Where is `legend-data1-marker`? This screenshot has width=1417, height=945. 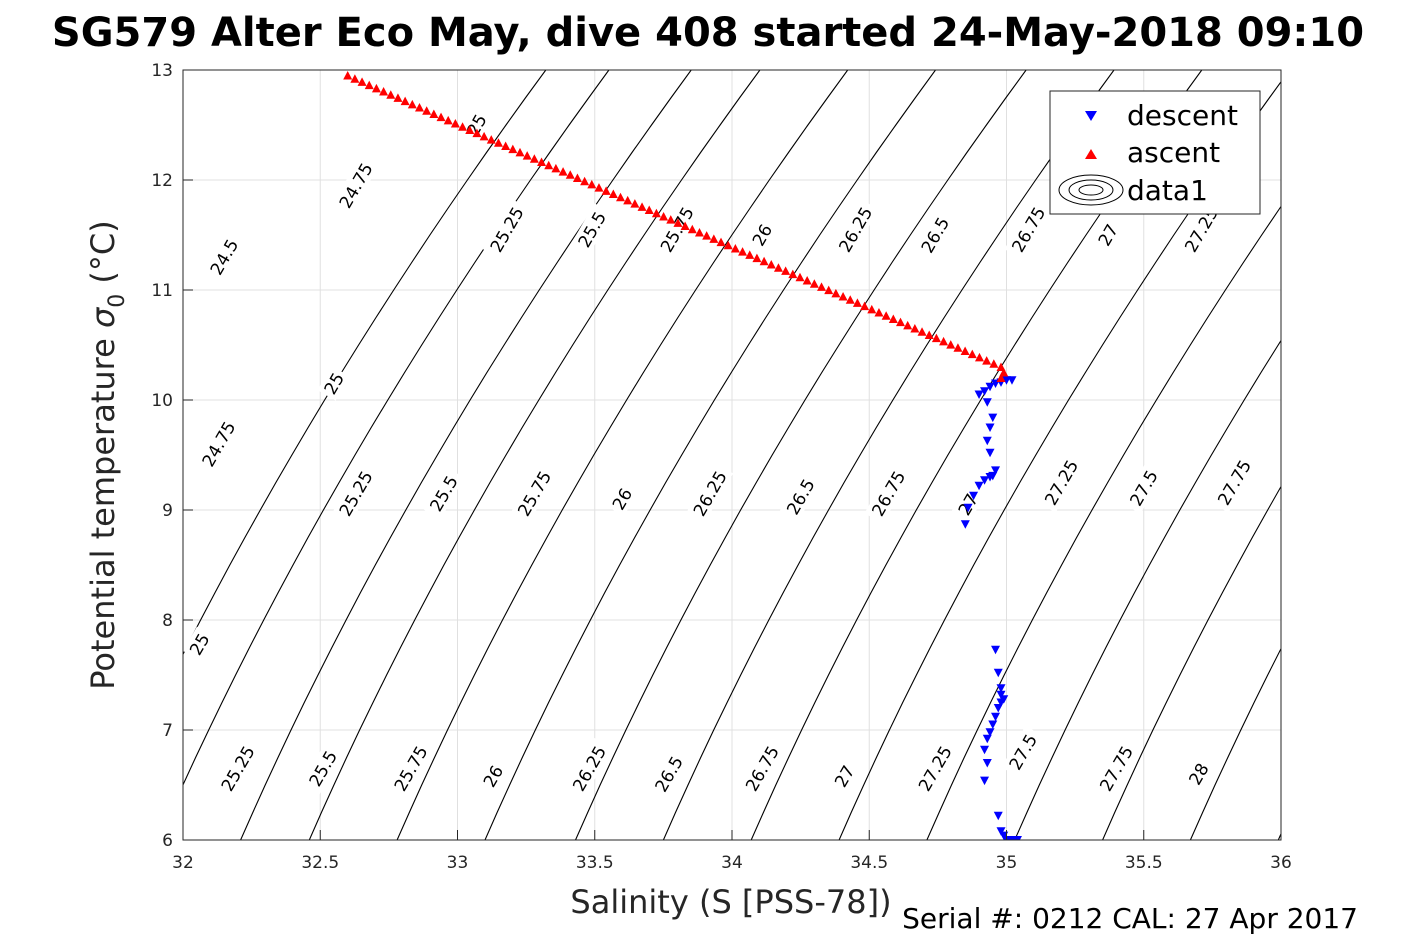
legend-data1-marker is located at coordinates (1091, 190).